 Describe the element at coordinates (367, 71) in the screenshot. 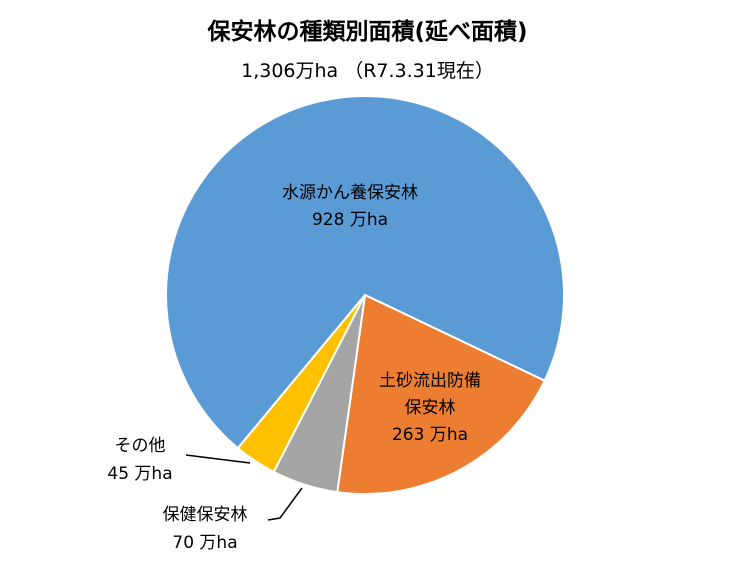

I see `chart-subtitle: 1,306万ha （R7.3.31現在）` at that location.